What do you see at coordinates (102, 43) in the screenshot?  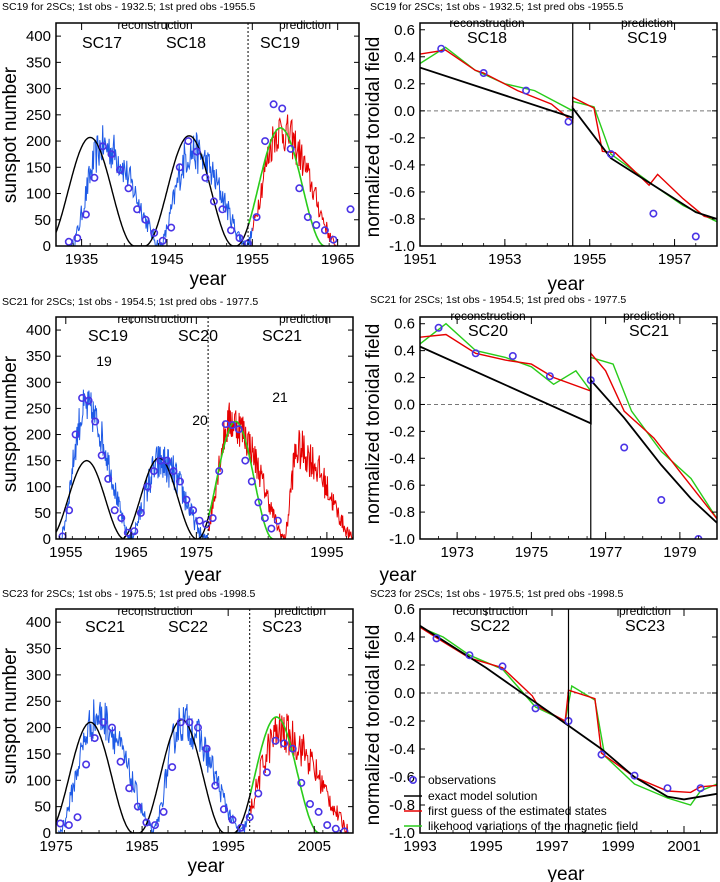 I see `panel-a-cycle-label: SC17` at bounding box center [102, 43].